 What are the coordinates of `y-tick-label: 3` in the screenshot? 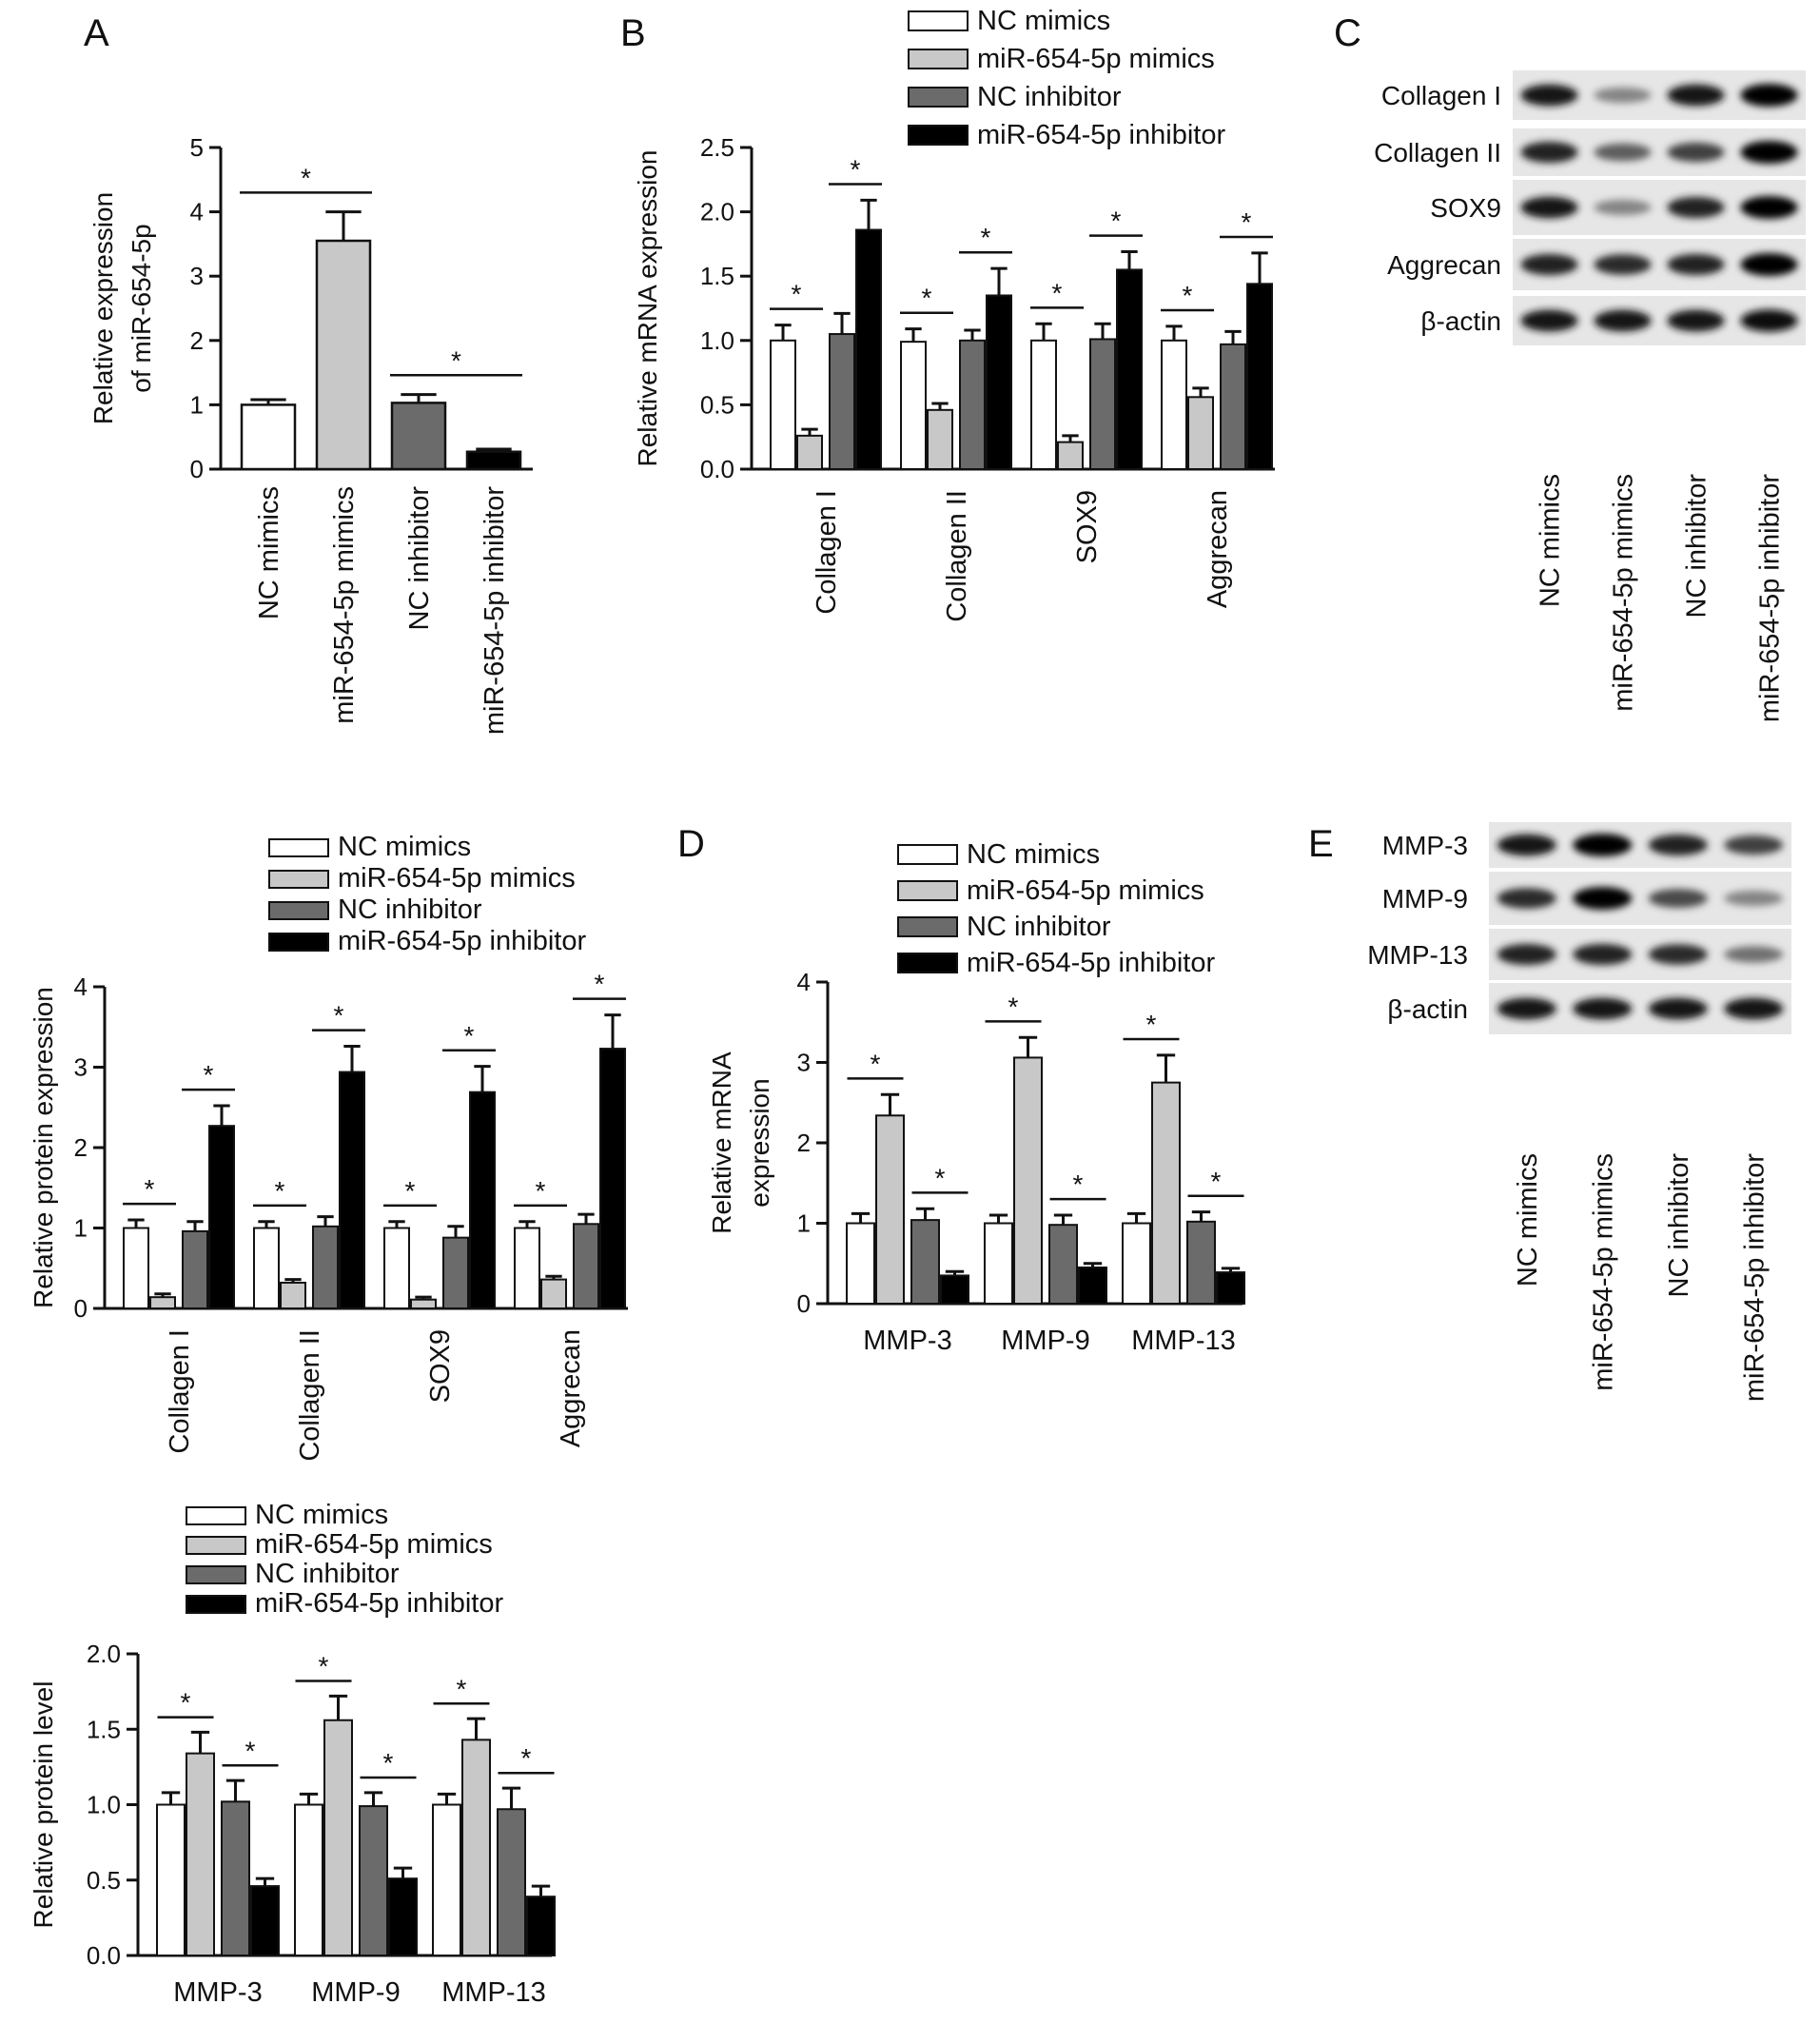 It's located at (81, 1067).